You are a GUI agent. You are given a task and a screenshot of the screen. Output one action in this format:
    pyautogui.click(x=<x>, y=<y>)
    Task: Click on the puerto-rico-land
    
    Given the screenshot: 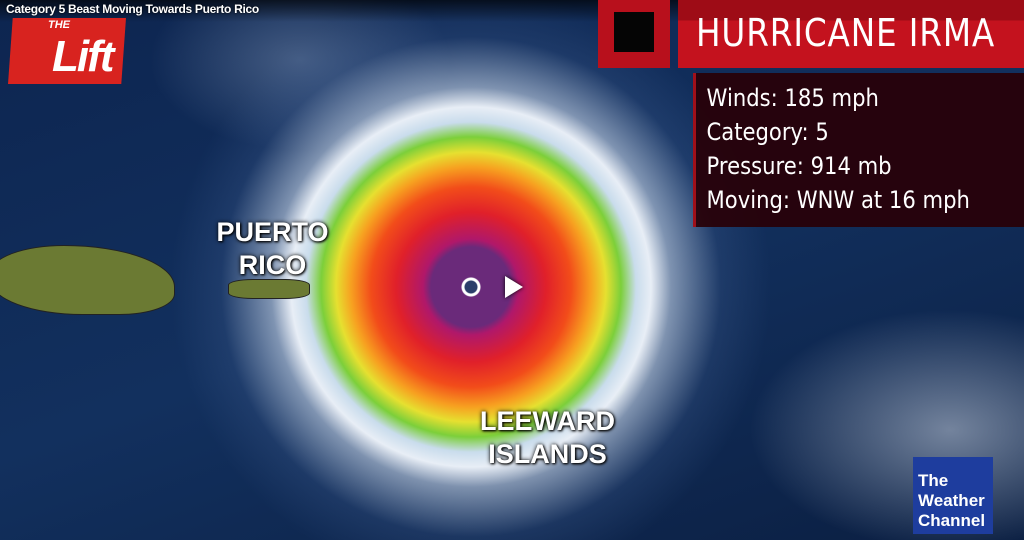 What is the action you would take?
    pyautogui.click(x=269, y=289)
    